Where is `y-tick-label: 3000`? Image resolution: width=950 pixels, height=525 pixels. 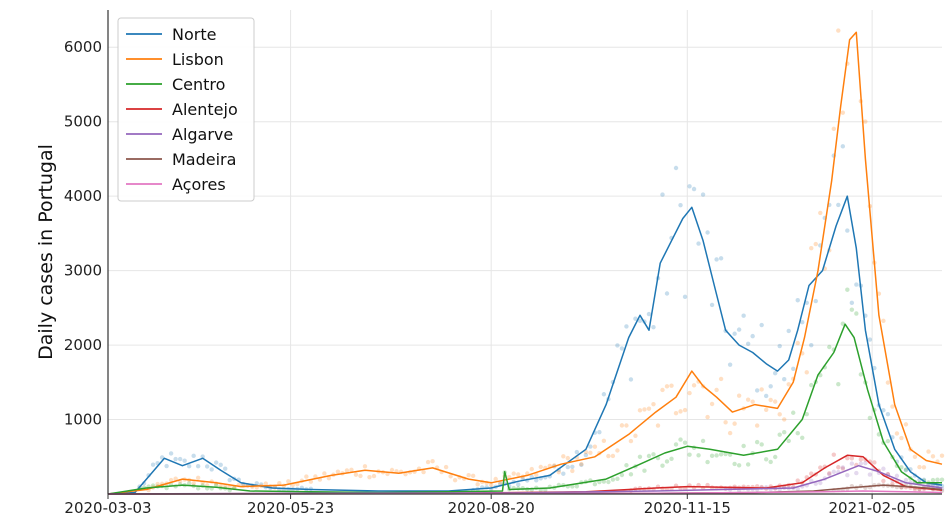 y-tick-label: 3000 is located at coordinates (83, 271).